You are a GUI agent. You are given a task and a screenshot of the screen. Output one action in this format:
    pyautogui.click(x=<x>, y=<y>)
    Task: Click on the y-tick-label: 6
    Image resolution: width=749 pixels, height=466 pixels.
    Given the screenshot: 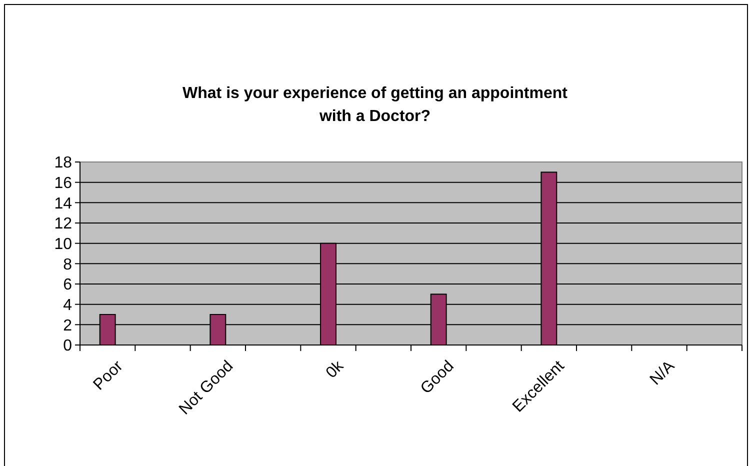 What is the action you would take?
    pyautogui.click(x=67, y=285)
    